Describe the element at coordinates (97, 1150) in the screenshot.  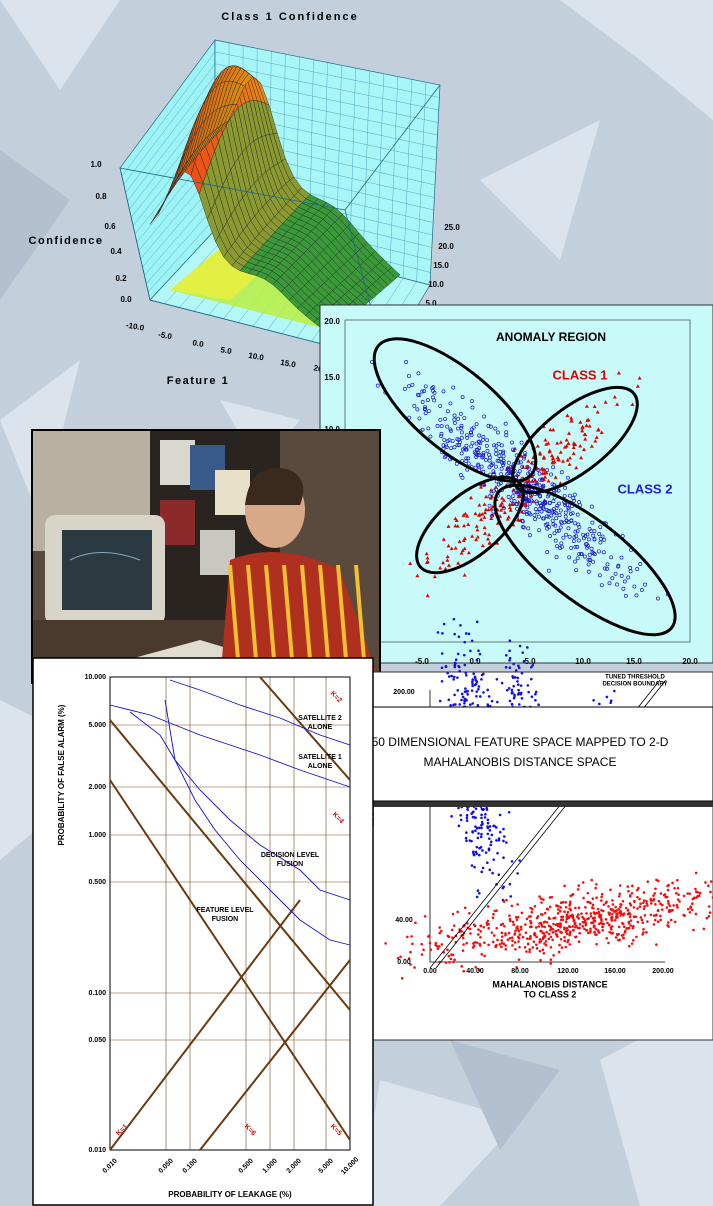
I see `y-tick-label: 0.010` at that location.